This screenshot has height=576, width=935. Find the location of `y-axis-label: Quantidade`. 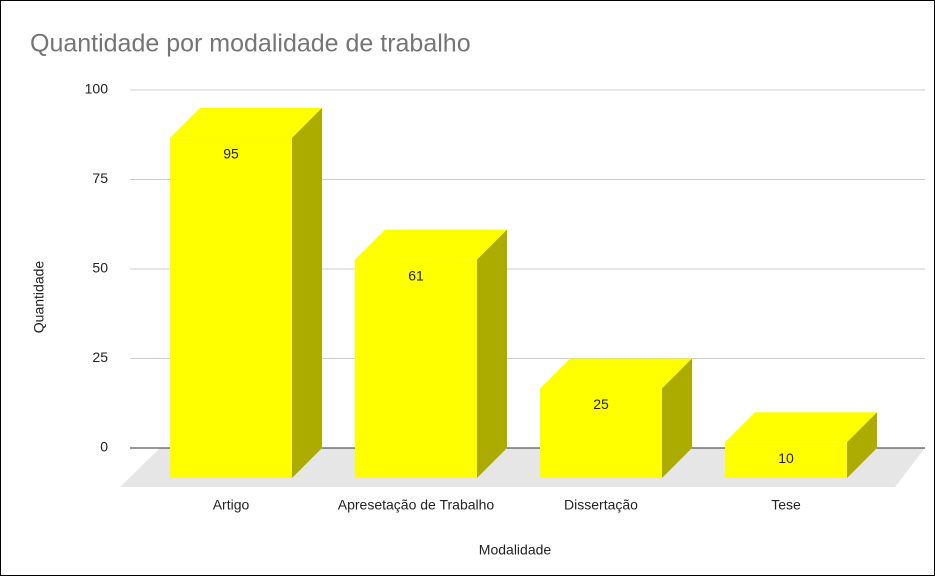

y-axis-label: Quantidade is located at coordinates (39, 297).